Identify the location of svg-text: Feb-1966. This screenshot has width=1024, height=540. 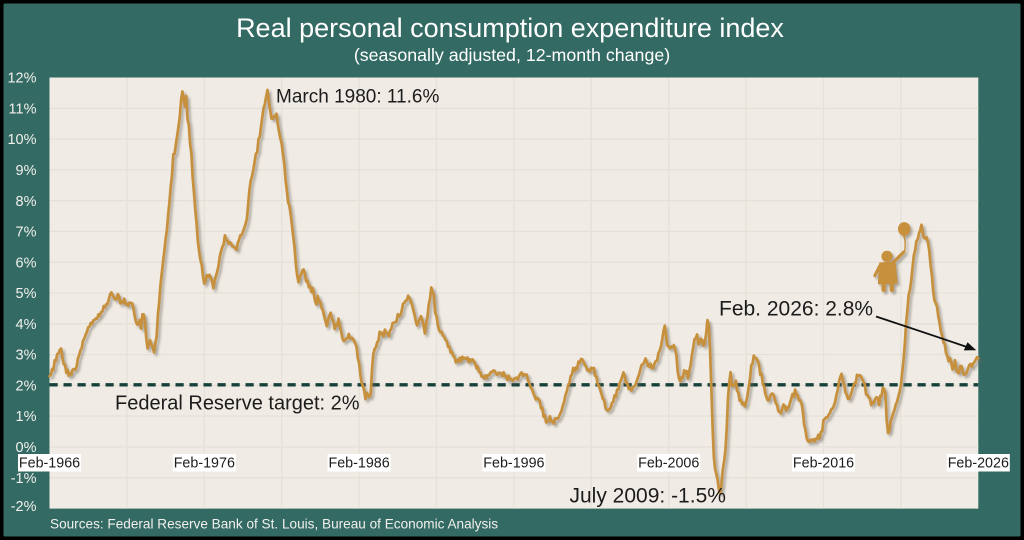
(49, 463).